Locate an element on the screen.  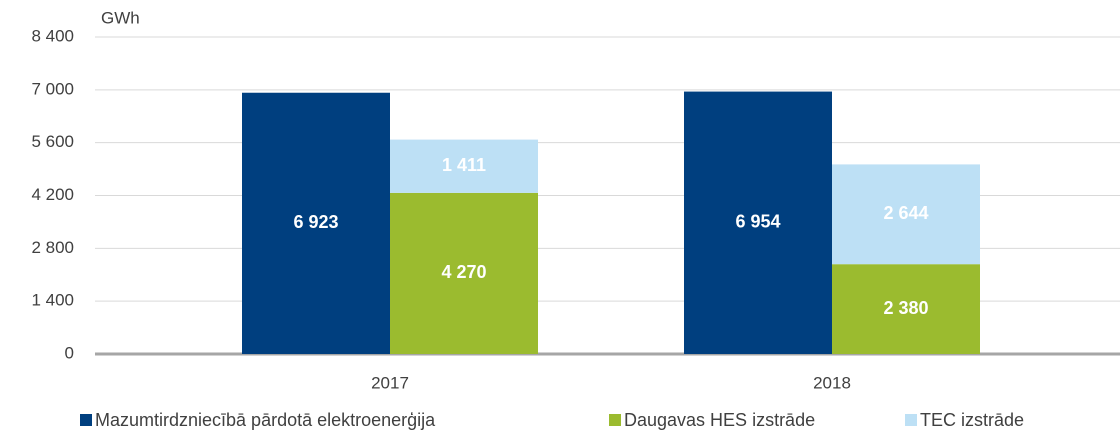
y-tick-label: 2 800 is located at coordinates (52, 247).